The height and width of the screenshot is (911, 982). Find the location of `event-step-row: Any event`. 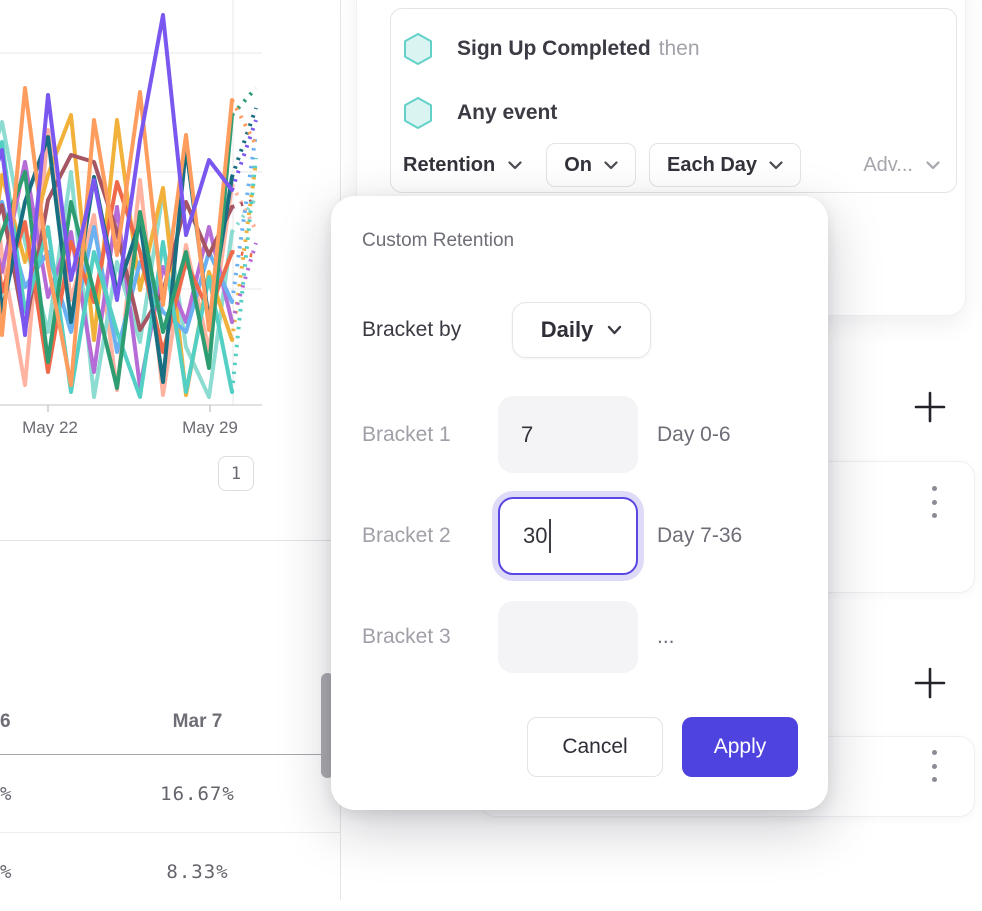

event-step-row: Any event is located at coordinates (484, 113).